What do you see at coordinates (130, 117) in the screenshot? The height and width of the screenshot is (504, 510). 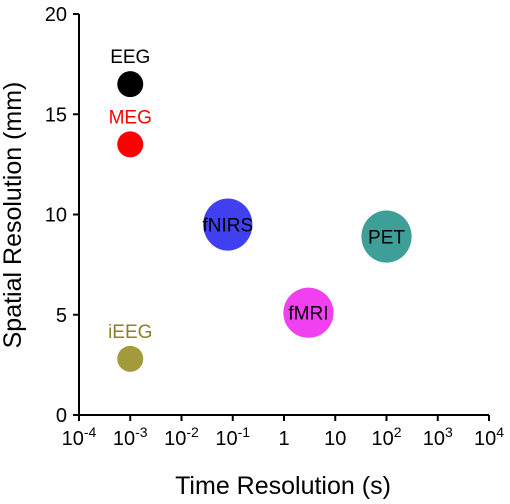 I see `point-label-meg: MEG` at bounding box center [130, 117].